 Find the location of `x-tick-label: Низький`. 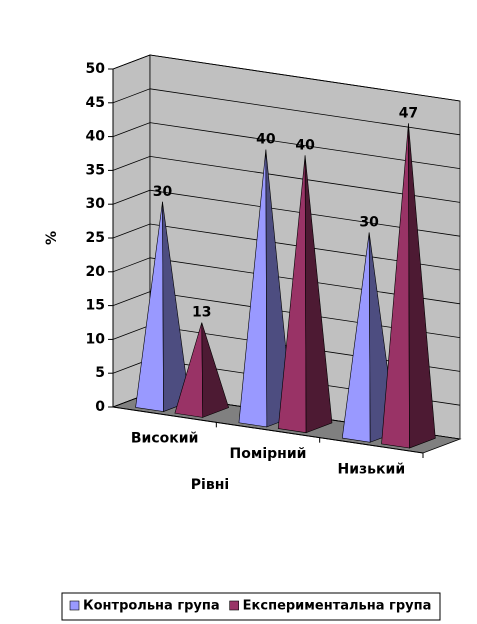

x-tick-label: Низький is located at coordinates (372, 469).